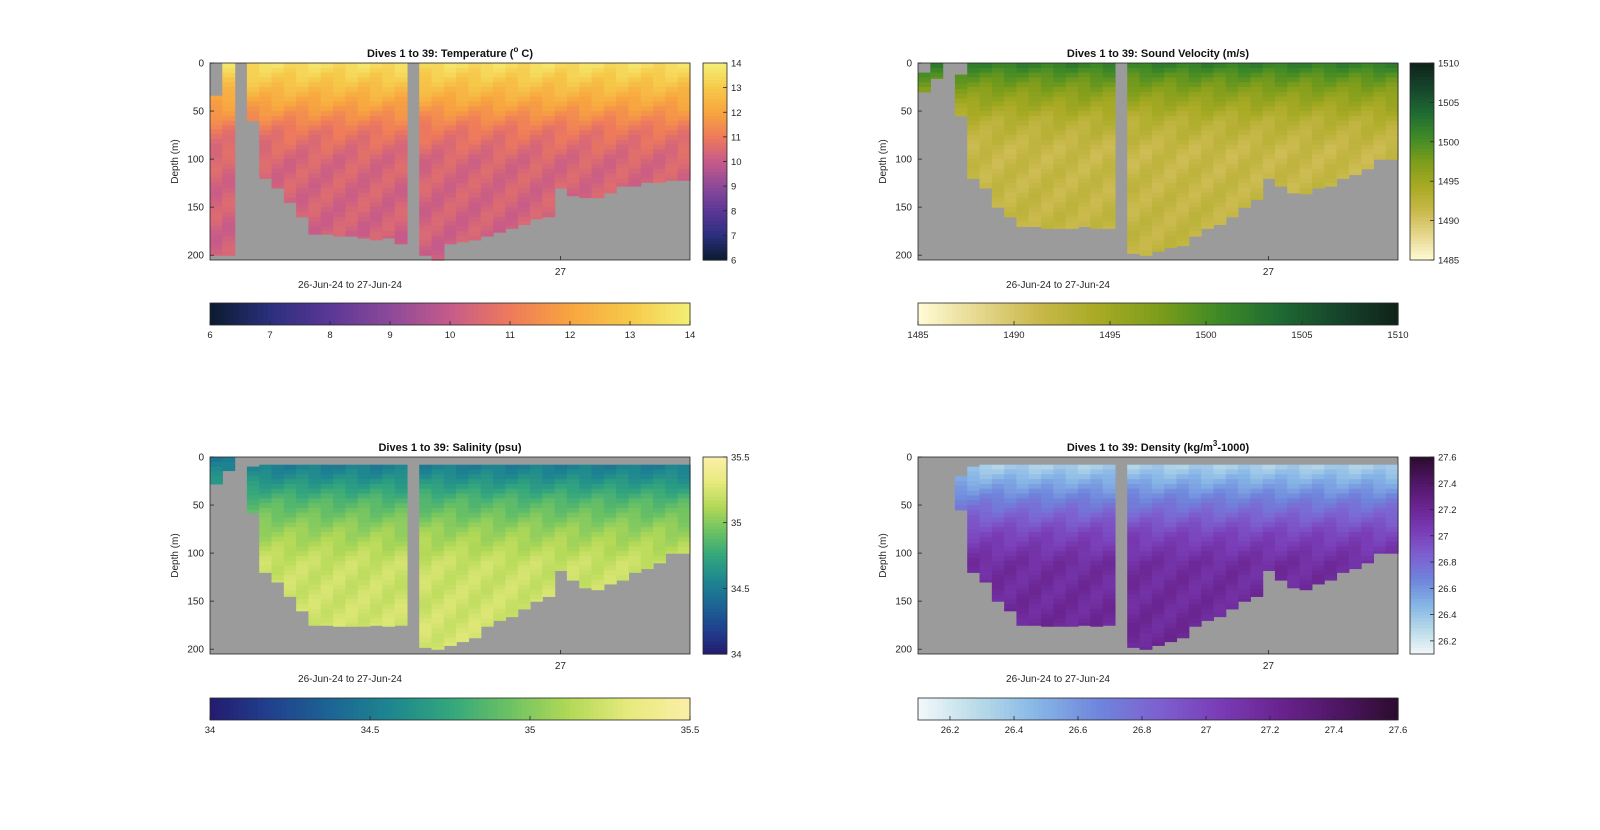 The height and width of the screenshot is (830, 1600). Describe the element at coordinates (1058, 285) in the screenshot. I see `x-axis-label: 26-Jun-24 to 27-Jun-24` at that location.